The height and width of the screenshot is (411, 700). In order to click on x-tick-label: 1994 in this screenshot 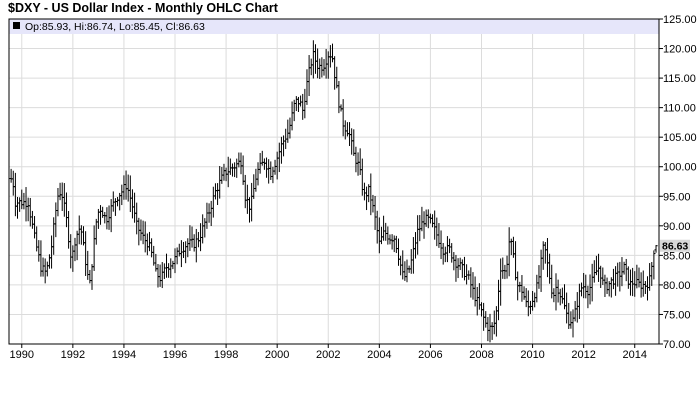, I will do `click(124, 355)`.